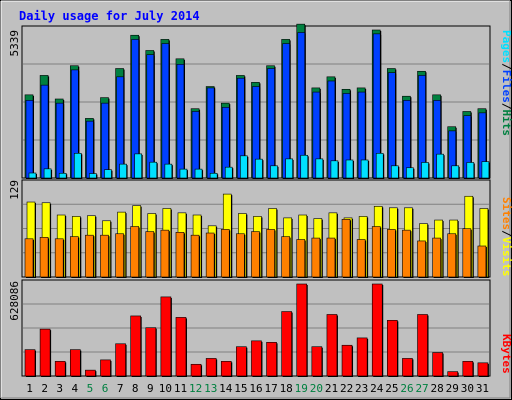 This screenshot has height=400, width=512. Describe the element at coordinates (165, 388) in the screenshot. I see `x-tick-label-10: 10` at that location.